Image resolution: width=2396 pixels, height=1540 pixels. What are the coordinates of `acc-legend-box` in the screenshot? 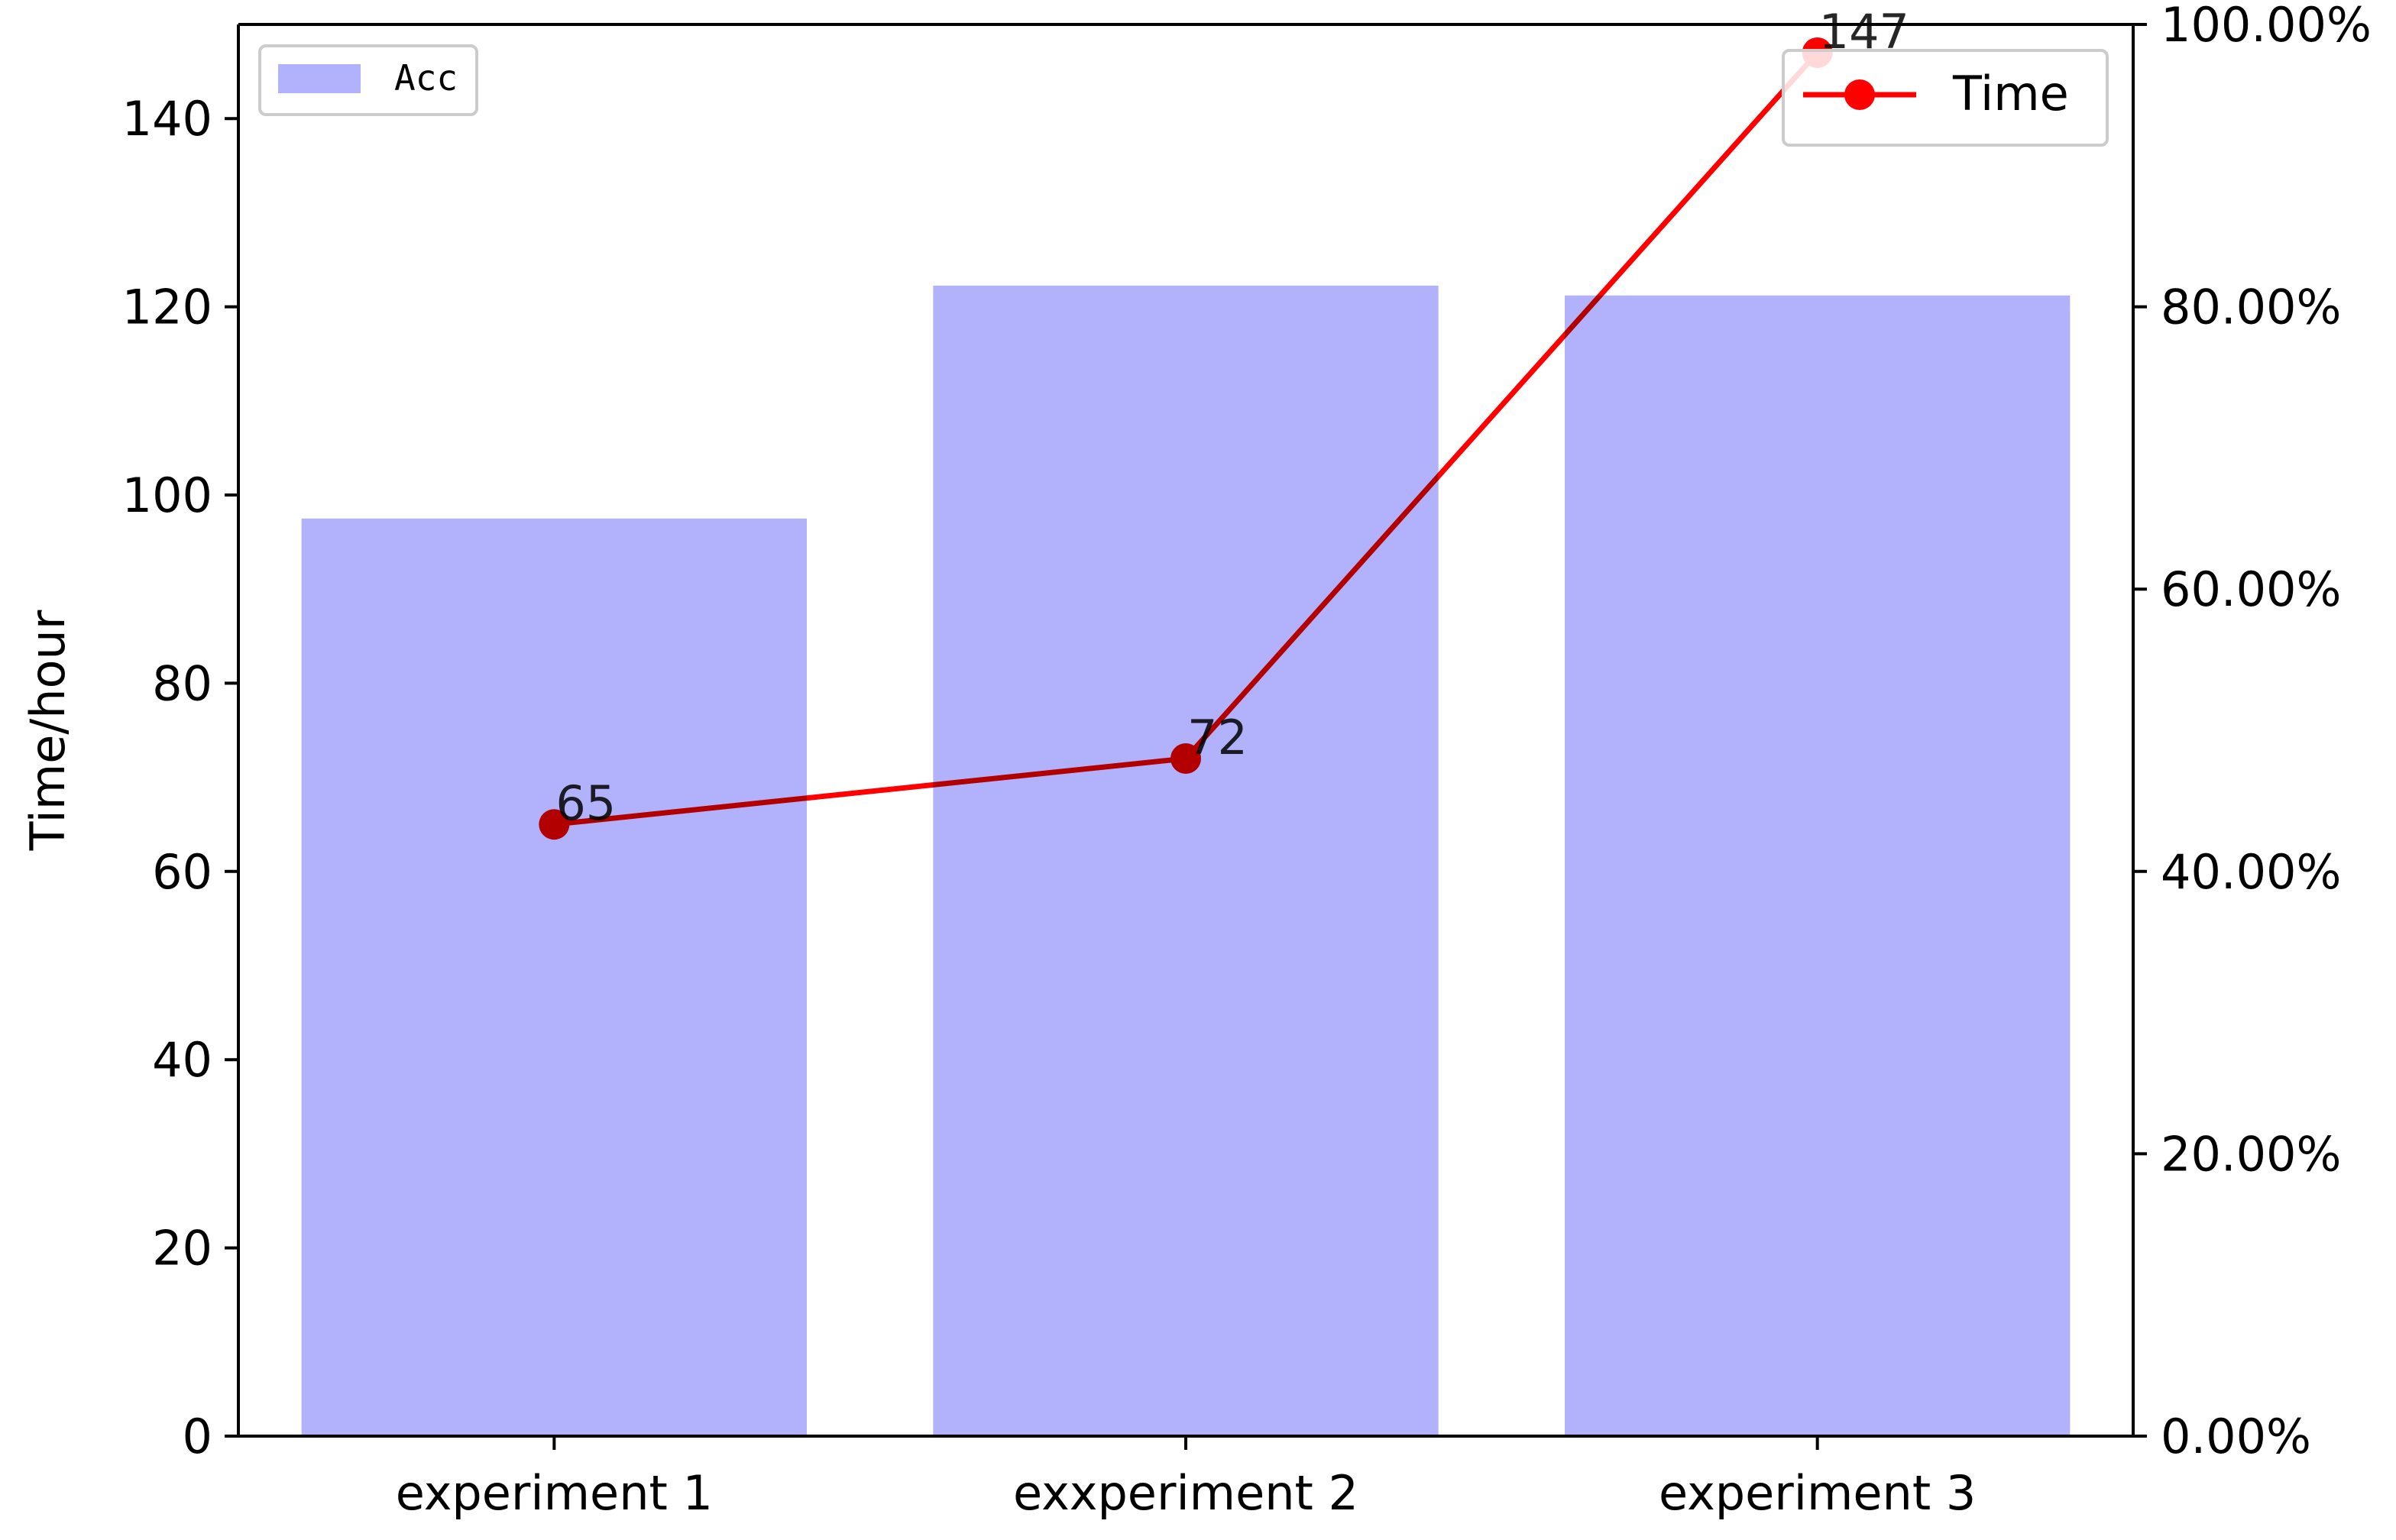 It's located at (368, 80).